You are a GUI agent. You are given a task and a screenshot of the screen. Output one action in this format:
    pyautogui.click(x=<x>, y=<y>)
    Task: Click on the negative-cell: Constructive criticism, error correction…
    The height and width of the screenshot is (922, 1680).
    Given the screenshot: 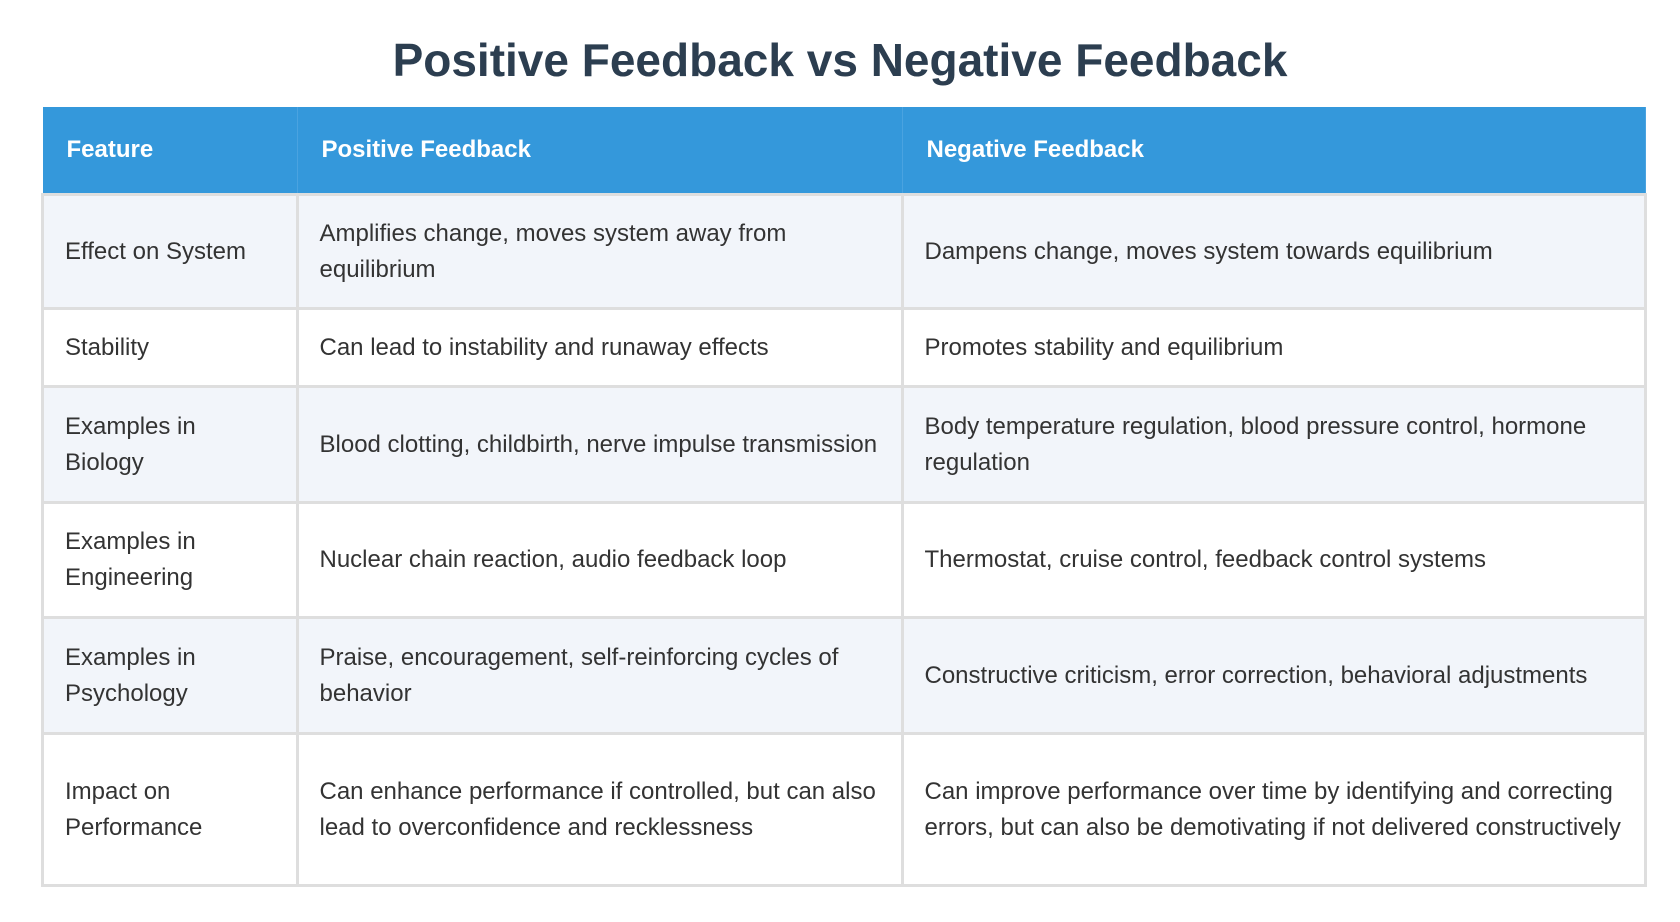 What is the action you would take?
    pyautogui.click(x=1273, y=675)
    